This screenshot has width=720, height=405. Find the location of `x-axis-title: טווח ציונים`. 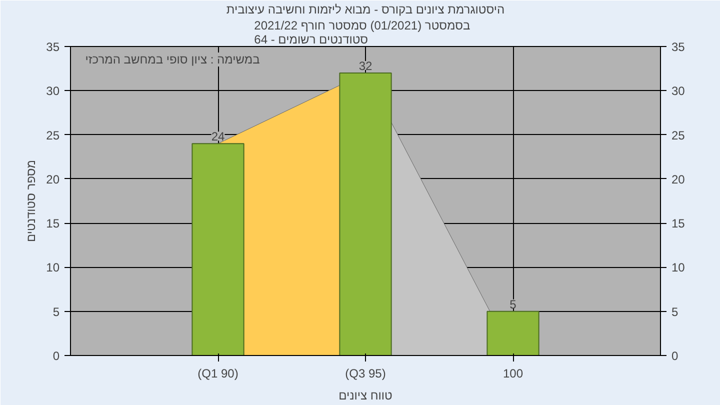

x-axis-title: טווח ציונים is located at coordinates (365, 395).